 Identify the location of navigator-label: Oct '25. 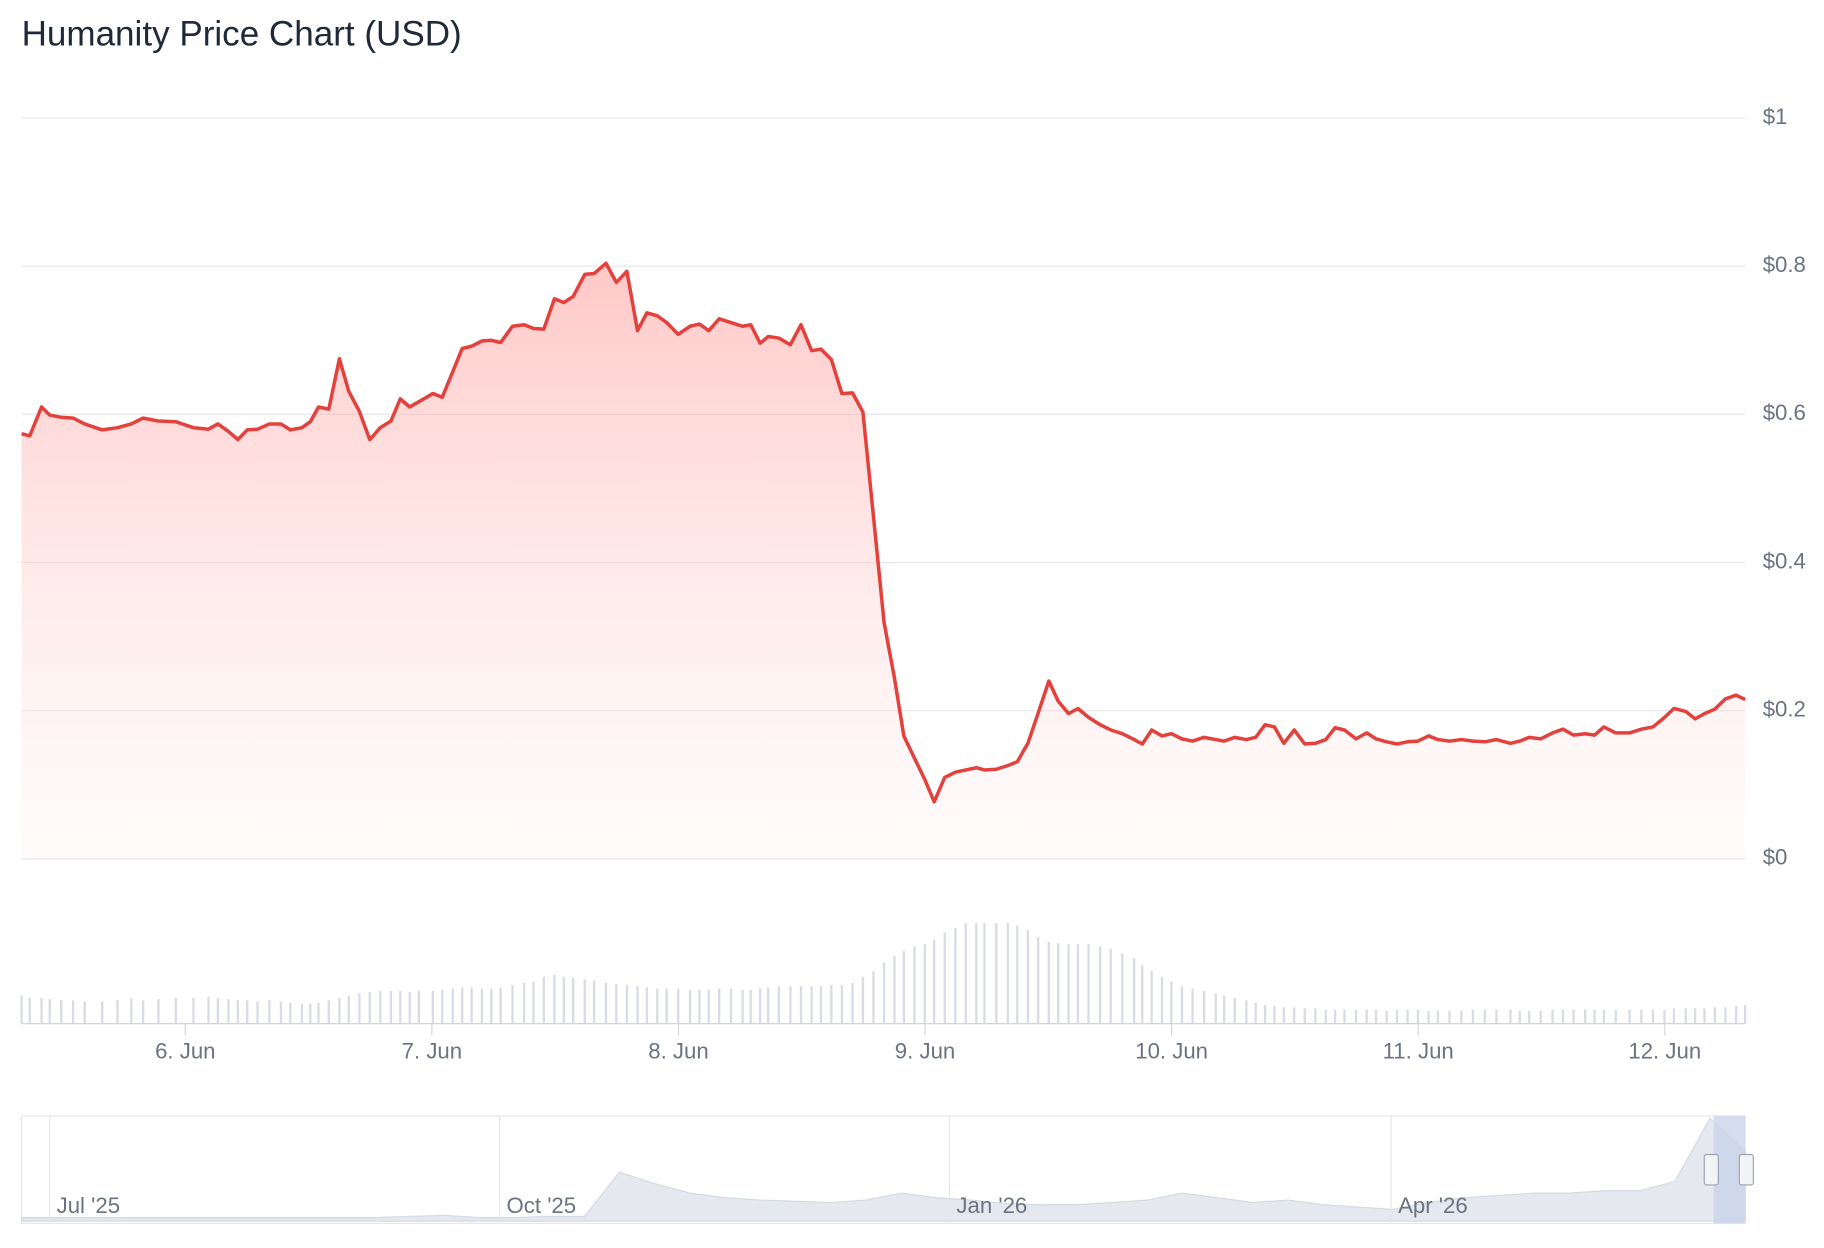
(542, 1205).